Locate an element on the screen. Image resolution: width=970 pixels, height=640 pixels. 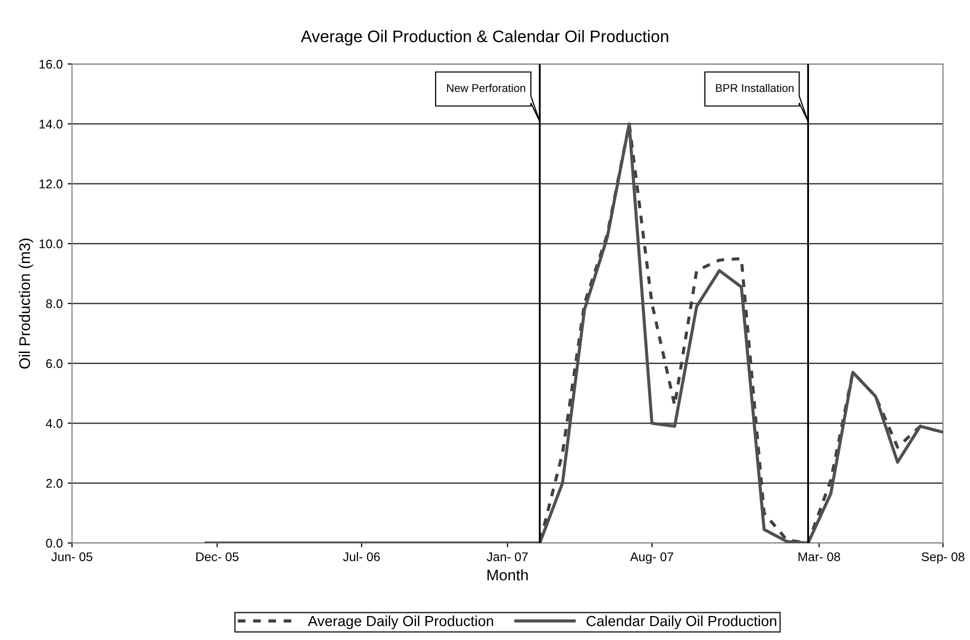
y-tick-label: 0.0 is located at coordinates (54, 543).